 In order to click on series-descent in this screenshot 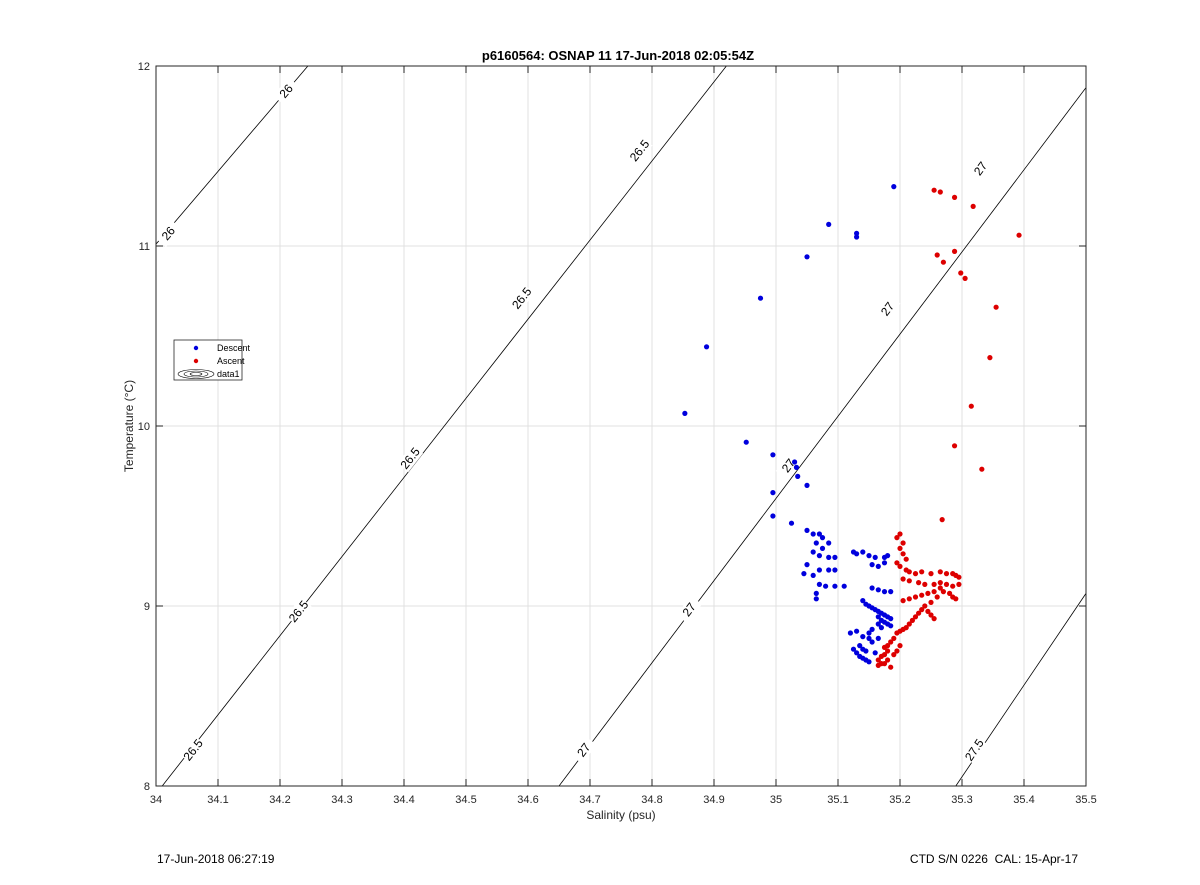, I will do `click(789, 424)`.